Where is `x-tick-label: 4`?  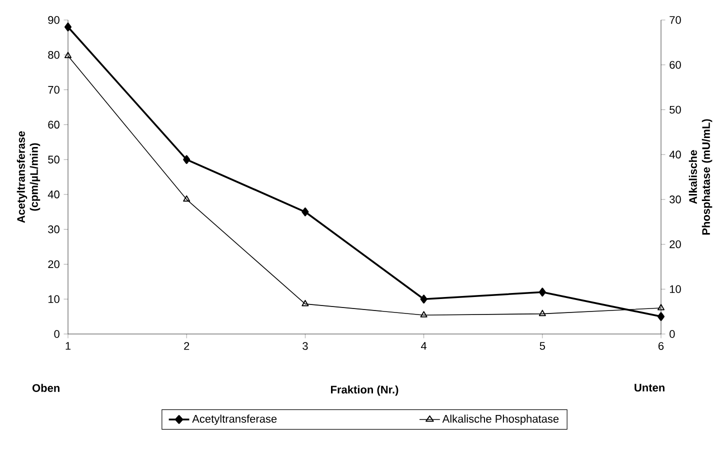 x-tick-label: 4 is located at coordinates (423, 346).